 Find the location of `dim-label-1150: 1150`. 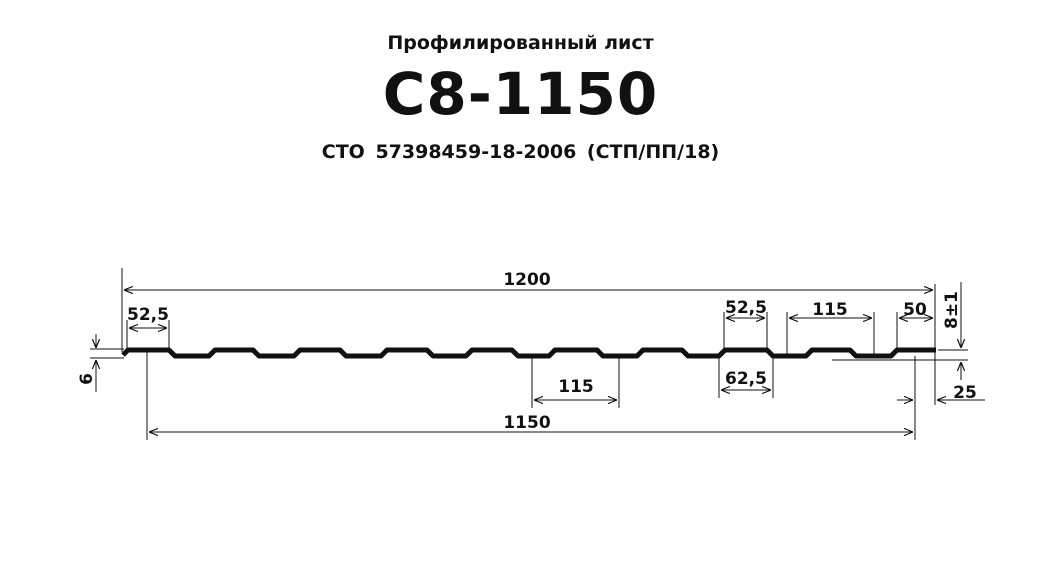

dim-label-1150: 1150 is located at coordinates (526, 423).